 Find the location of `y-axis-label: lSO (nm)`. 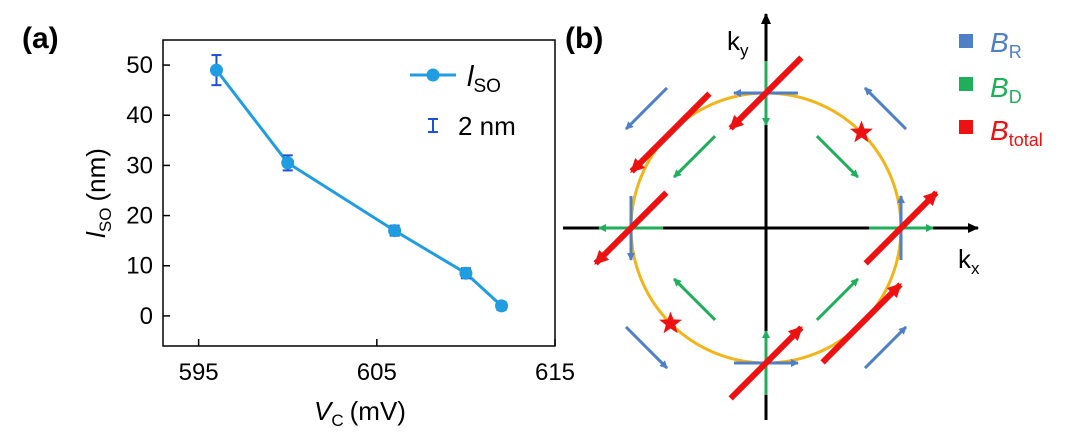

y-axis-label: lSO (nm) is located at coordinates (98, 193).